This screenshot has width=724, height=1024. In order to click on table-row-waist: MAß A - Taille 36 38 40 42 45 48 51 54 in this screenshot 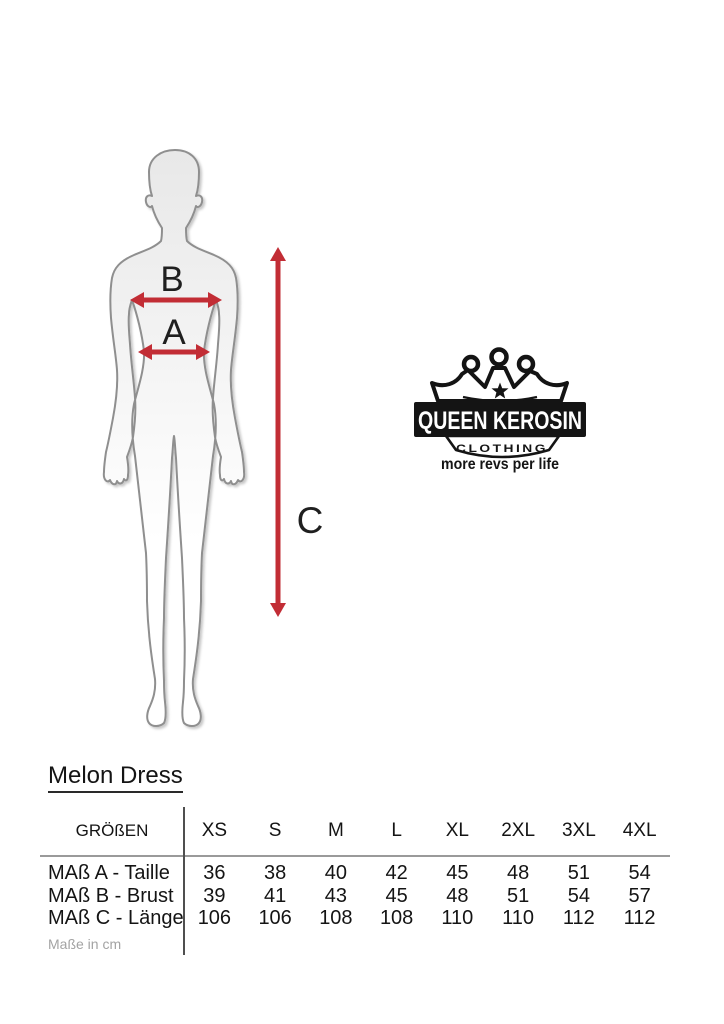, I will do `click(355, 873)`.